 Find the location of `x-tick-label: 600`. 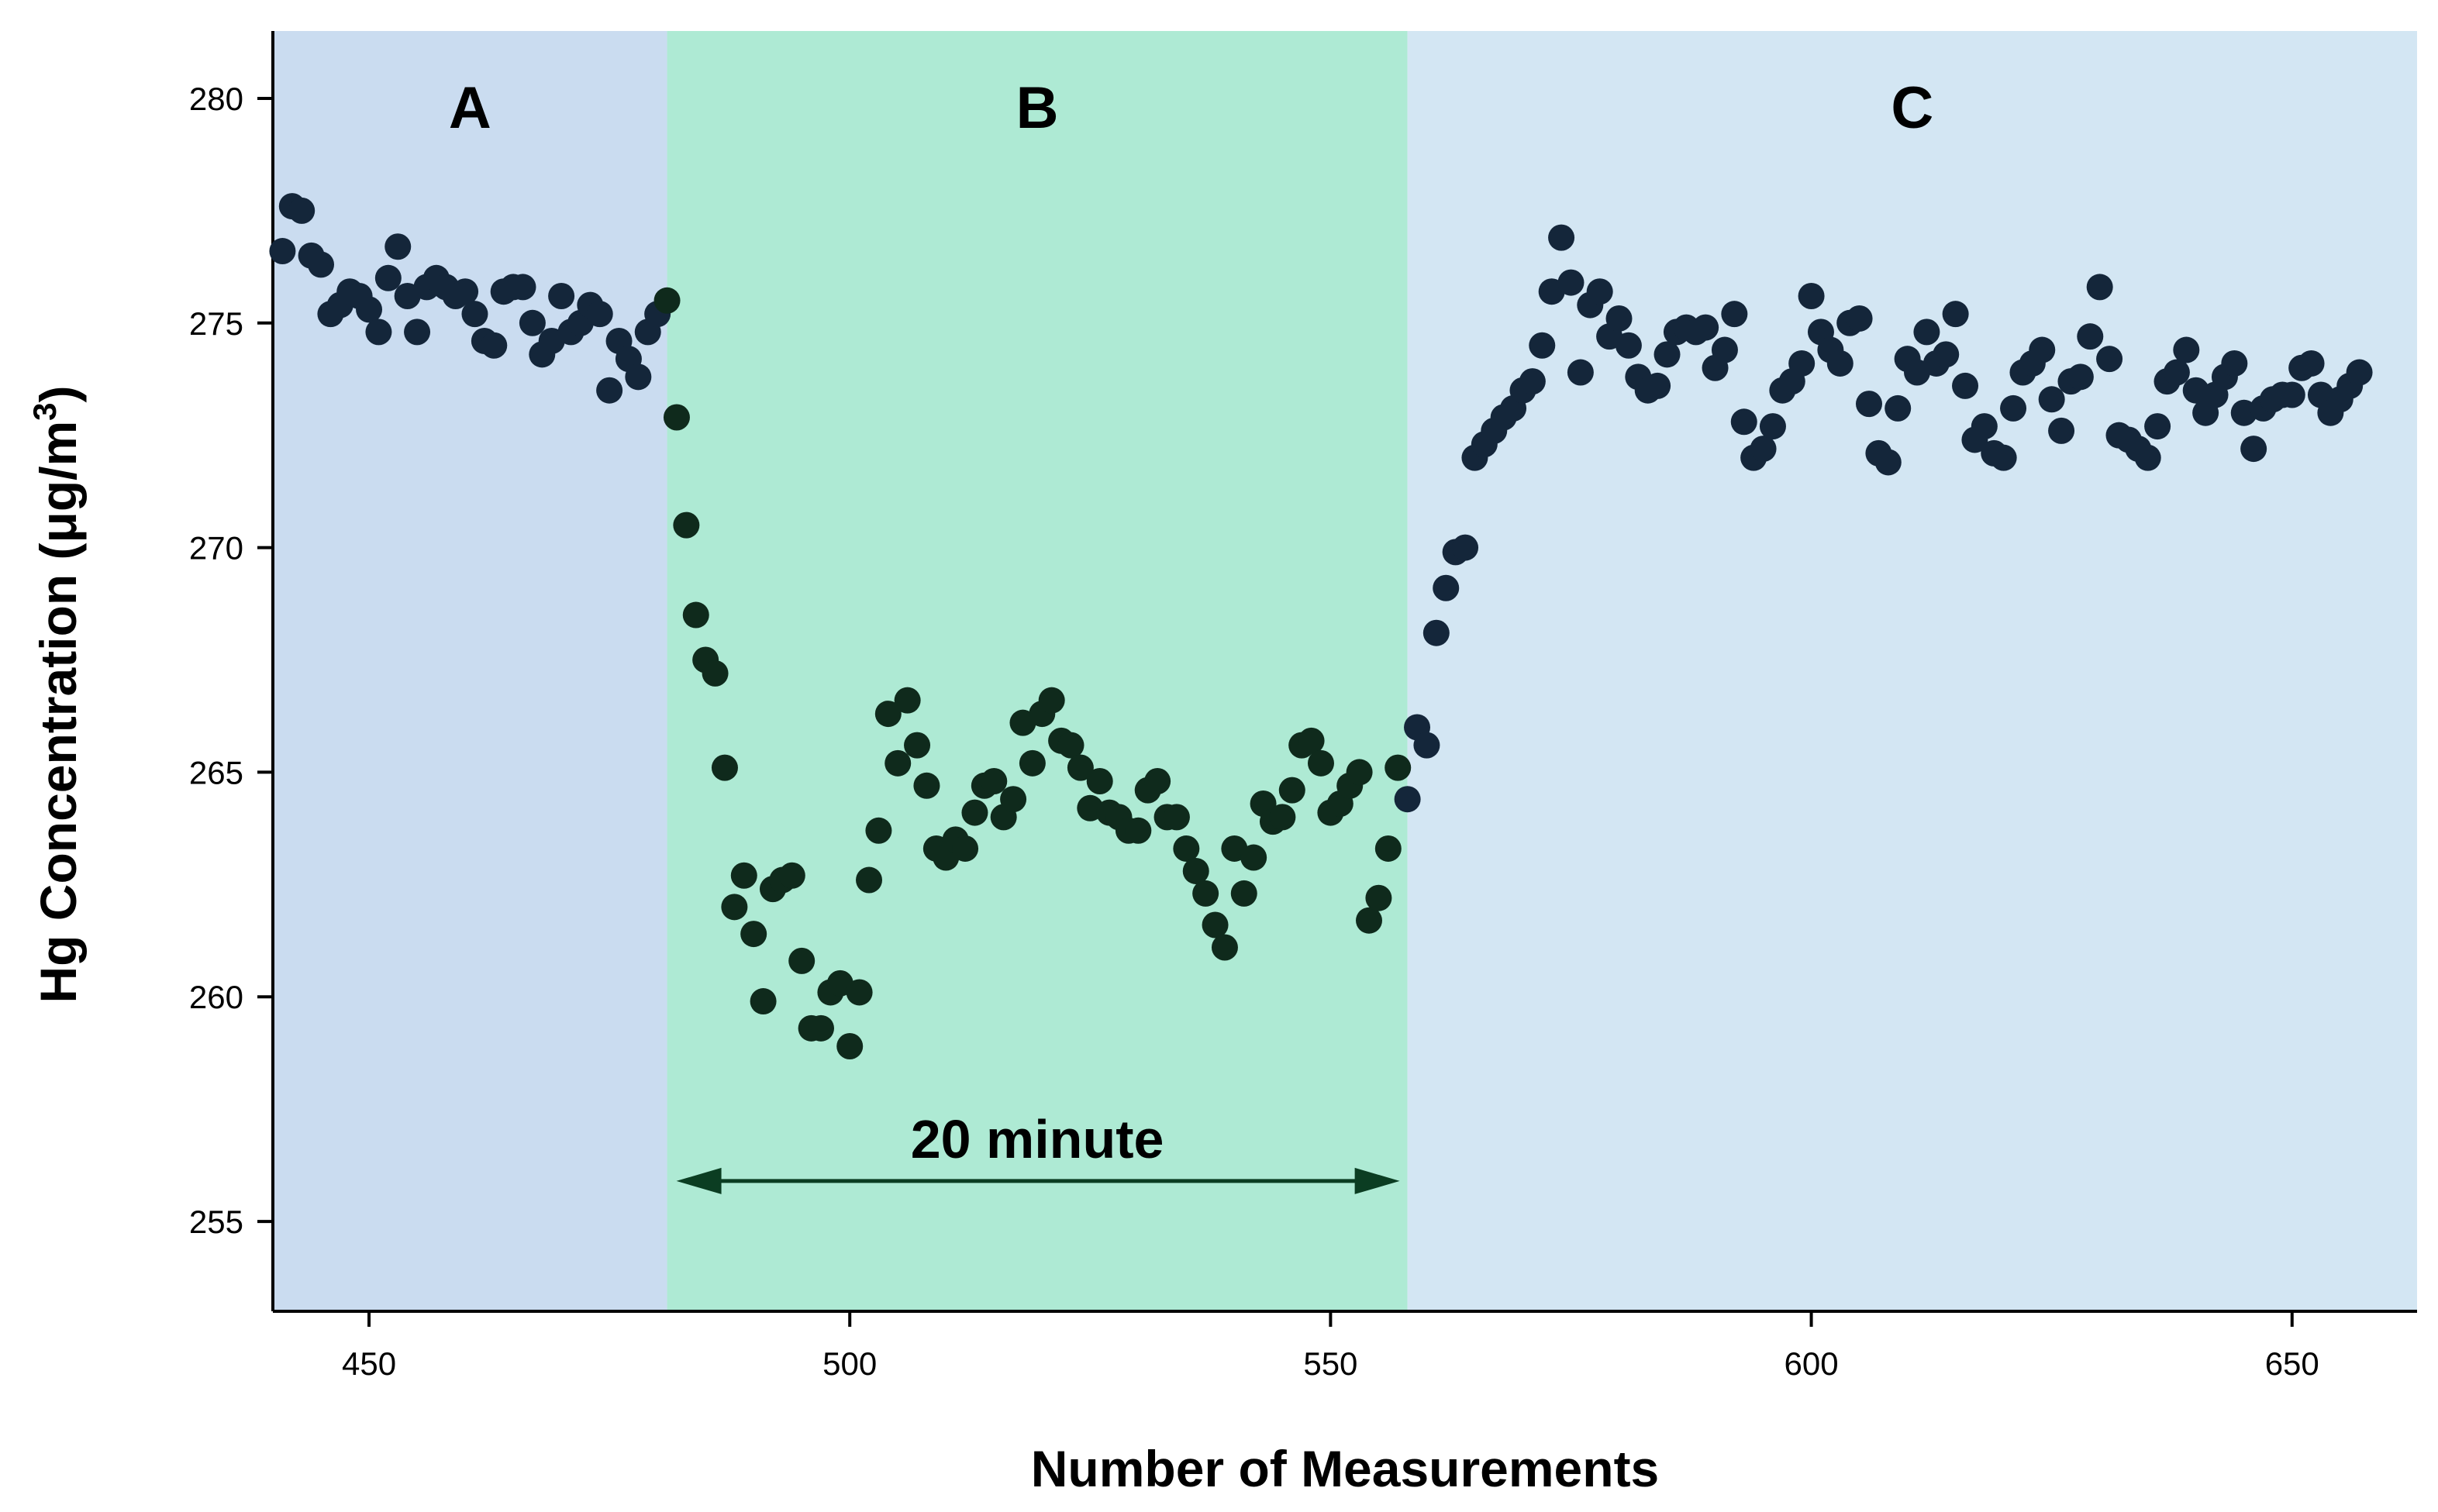

x-tick-label: 600 is located at coordinates (1812, 1363).